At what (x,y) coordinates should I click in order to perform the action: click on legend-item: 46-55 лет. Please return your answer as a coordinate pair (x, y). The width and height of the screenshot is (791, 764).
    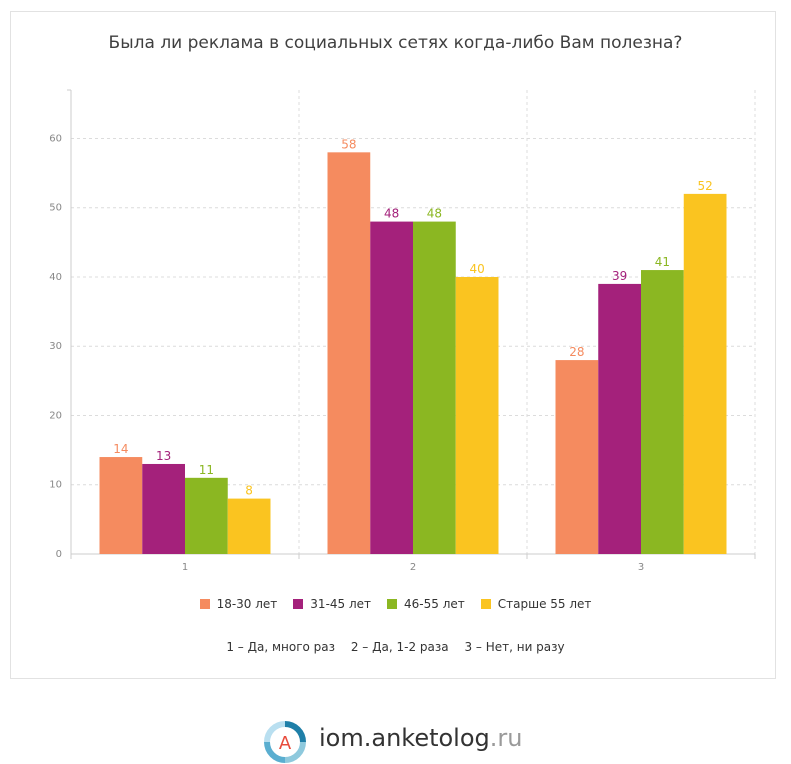
    Looking at the image, I should click on (426, 604).